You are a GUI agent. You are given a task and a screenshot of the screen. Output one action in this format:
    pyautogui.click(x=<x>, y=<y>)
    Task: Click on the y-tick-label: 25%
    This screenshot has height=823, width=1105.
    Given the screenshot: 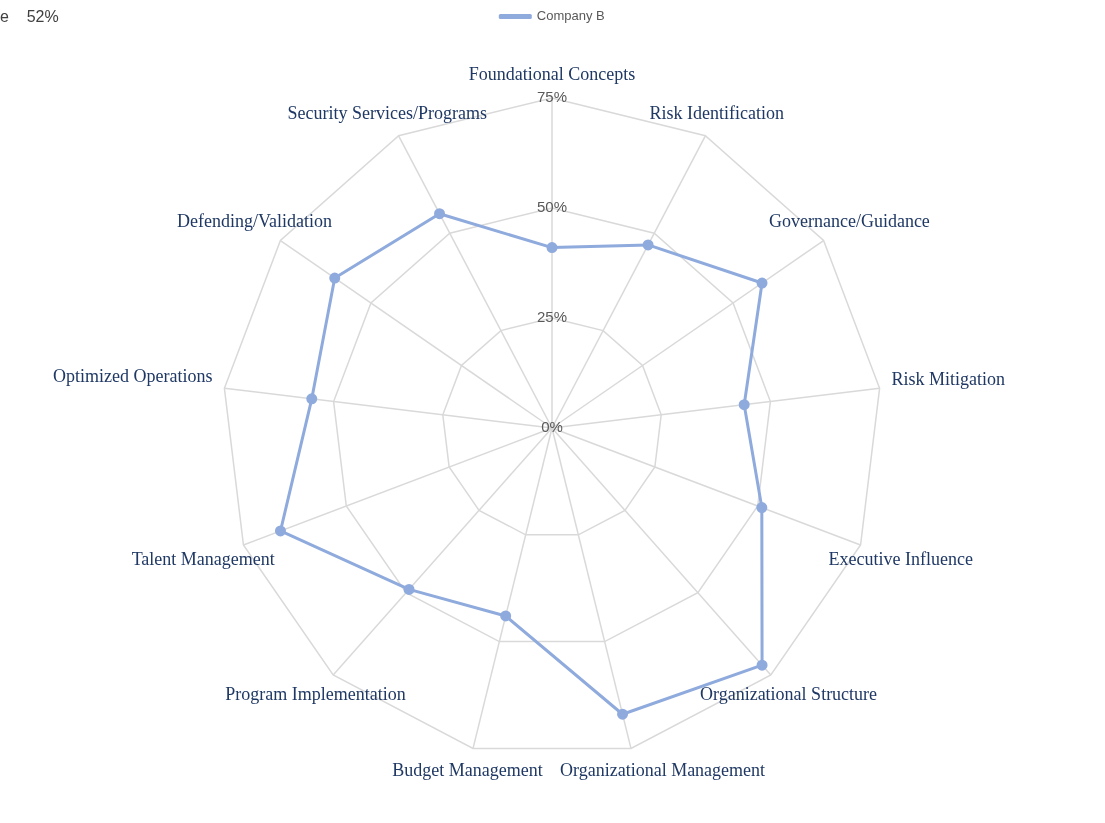 What is the action you would take?
    pyautogui.click(x=552, y=317)
    